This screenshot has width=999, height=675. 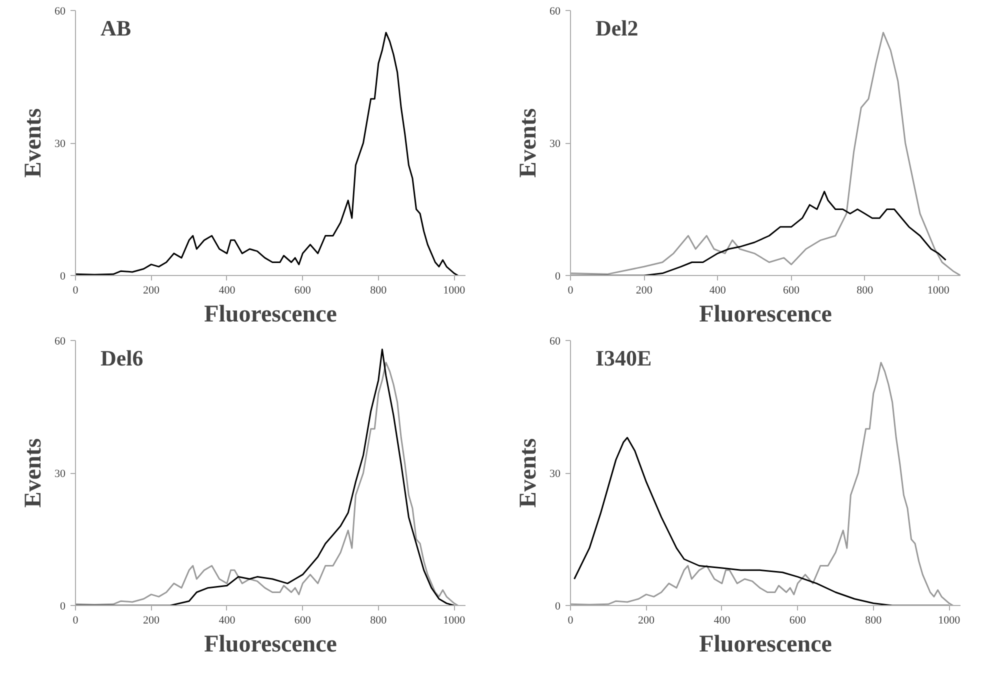 What do you see at coordinates (122, 358) in the screenshot?
I see `chart-title: Del6` at bounding box center [122, 358].